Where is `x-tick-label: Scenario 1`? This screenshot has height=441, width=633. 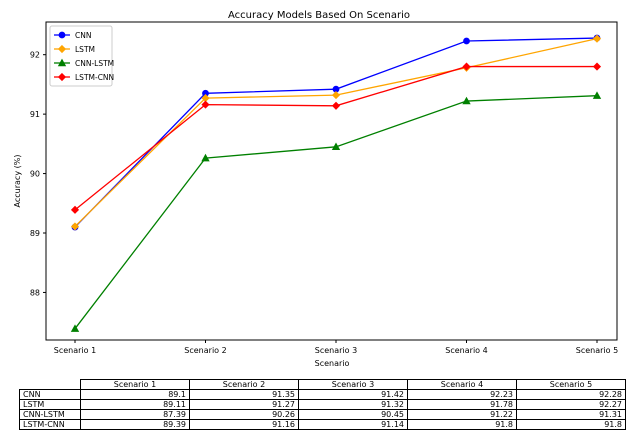
x-tick-label: Scenario 1 is located at coordinates (75, 350).